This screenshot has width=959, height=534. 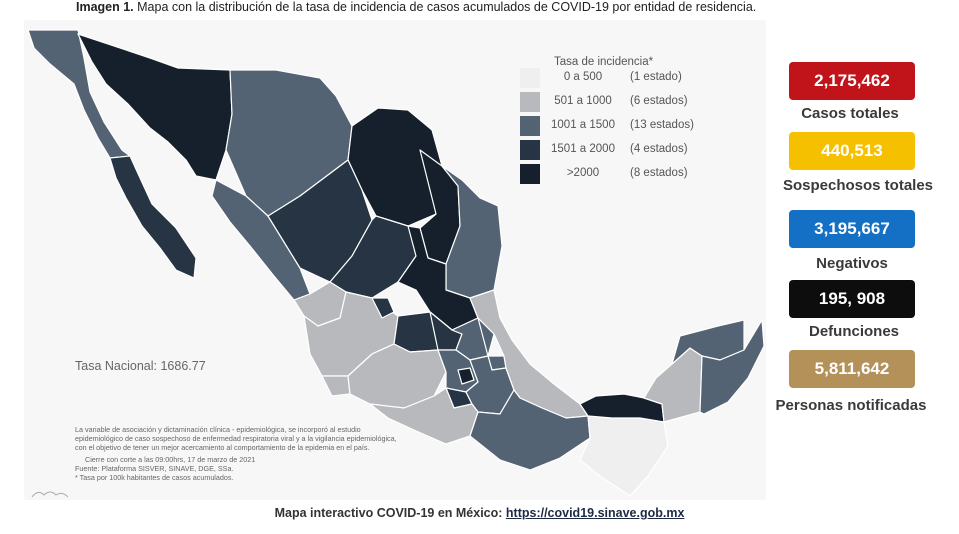 What do you see at coordinates (852, 263) in the screenshot?
I see `stat-label-negativos: Negativos` at bounding box center [852, 263].